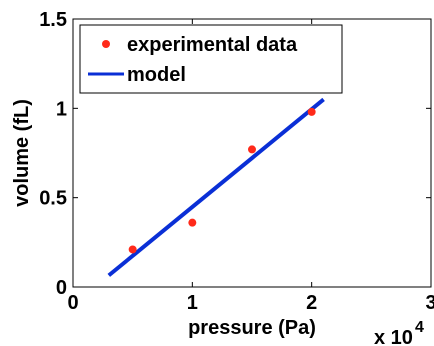 The image size is (434, 346). Describe the element at coordinates (311, 303) in the screenshot. I see `x-tick-label: 2` at that location.